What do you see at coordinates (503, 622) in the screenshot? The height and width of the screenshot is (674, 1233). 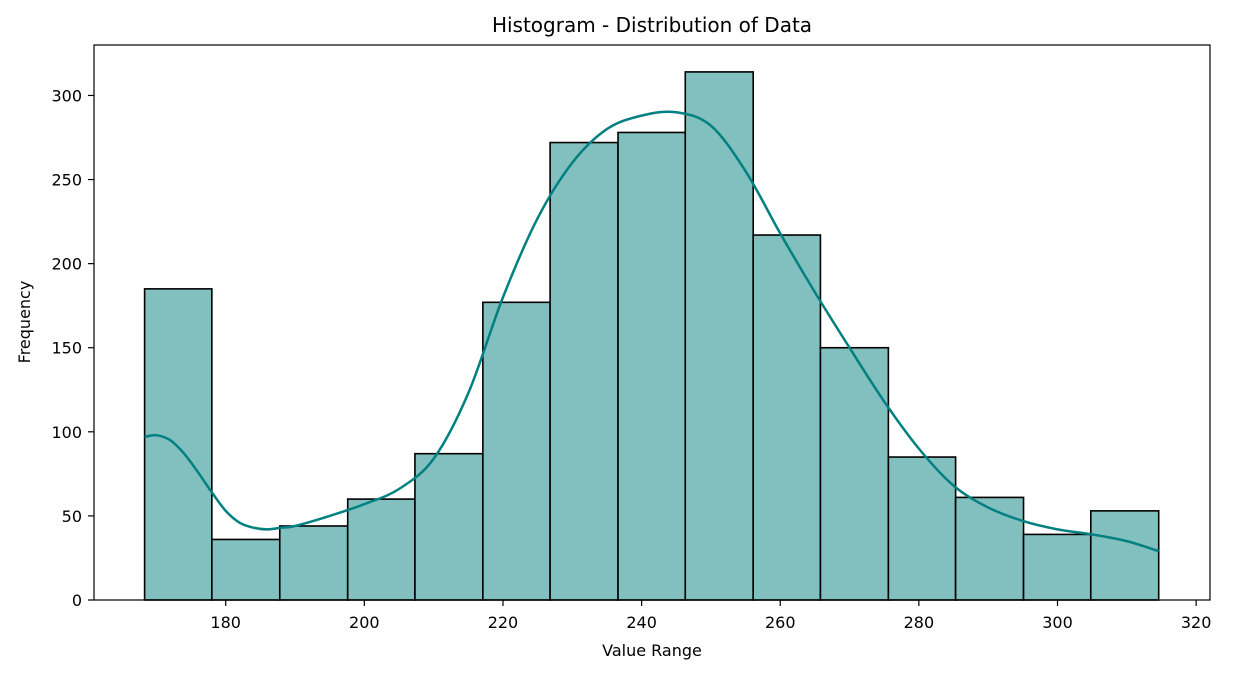 I see `x-tick-label: 220` at bounding box center [503, 622].